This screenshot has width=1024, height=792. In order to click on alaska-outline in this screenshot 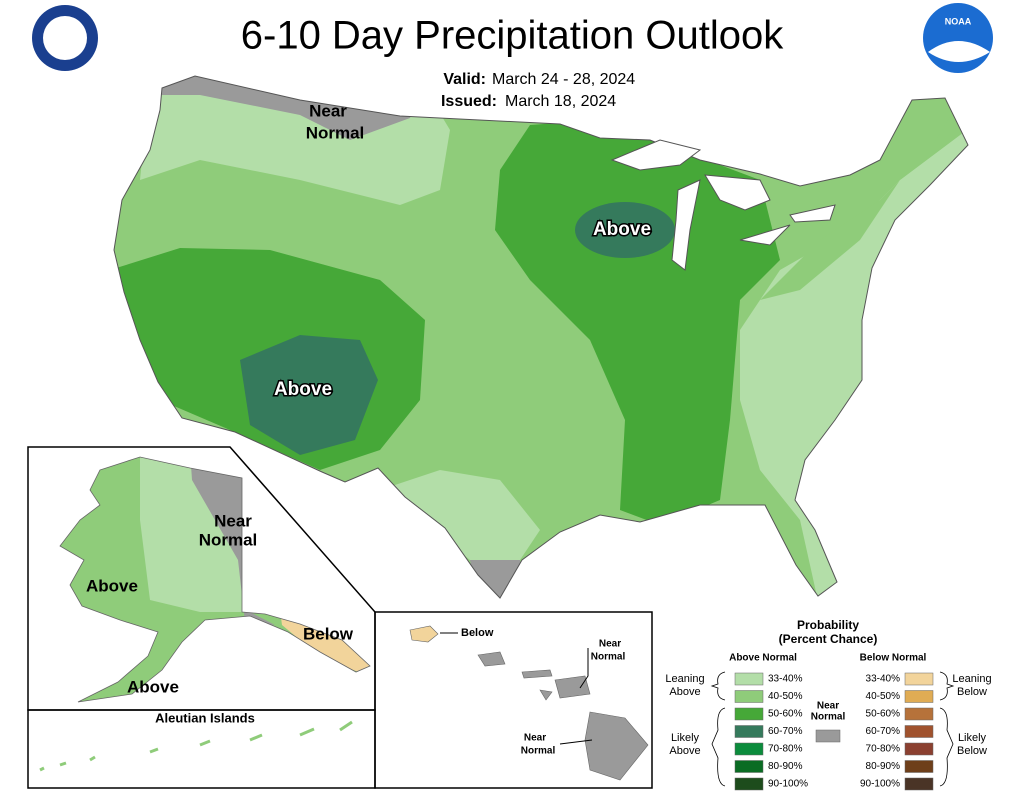, I will do `click(215, 579)`.